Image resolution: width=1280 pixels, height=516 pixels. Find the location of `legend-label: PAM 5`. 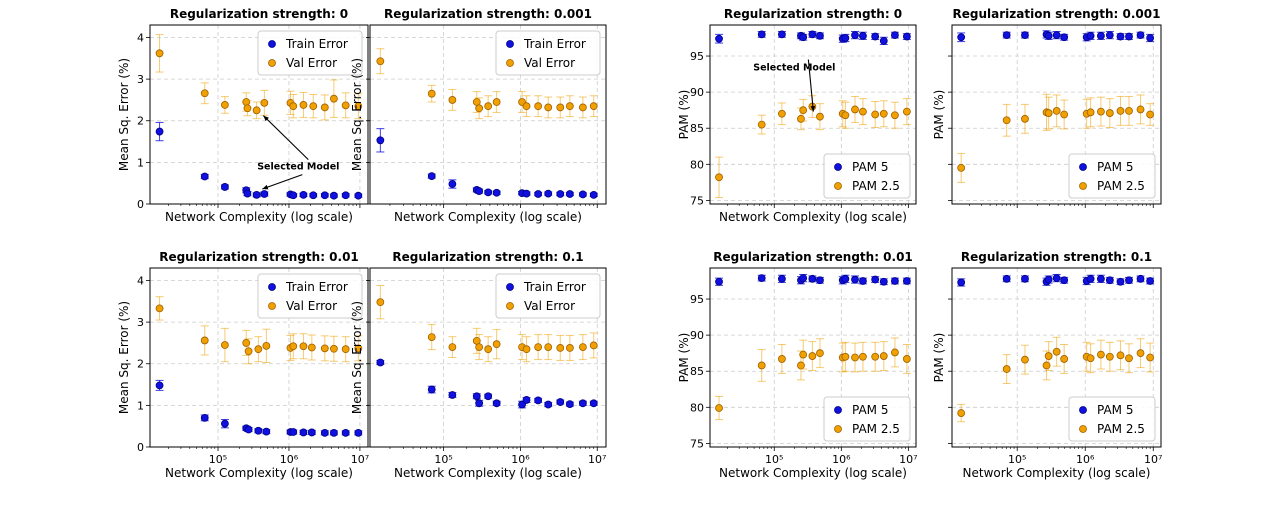

legend-label: PAM 5 is located at coordinates (870, 410).